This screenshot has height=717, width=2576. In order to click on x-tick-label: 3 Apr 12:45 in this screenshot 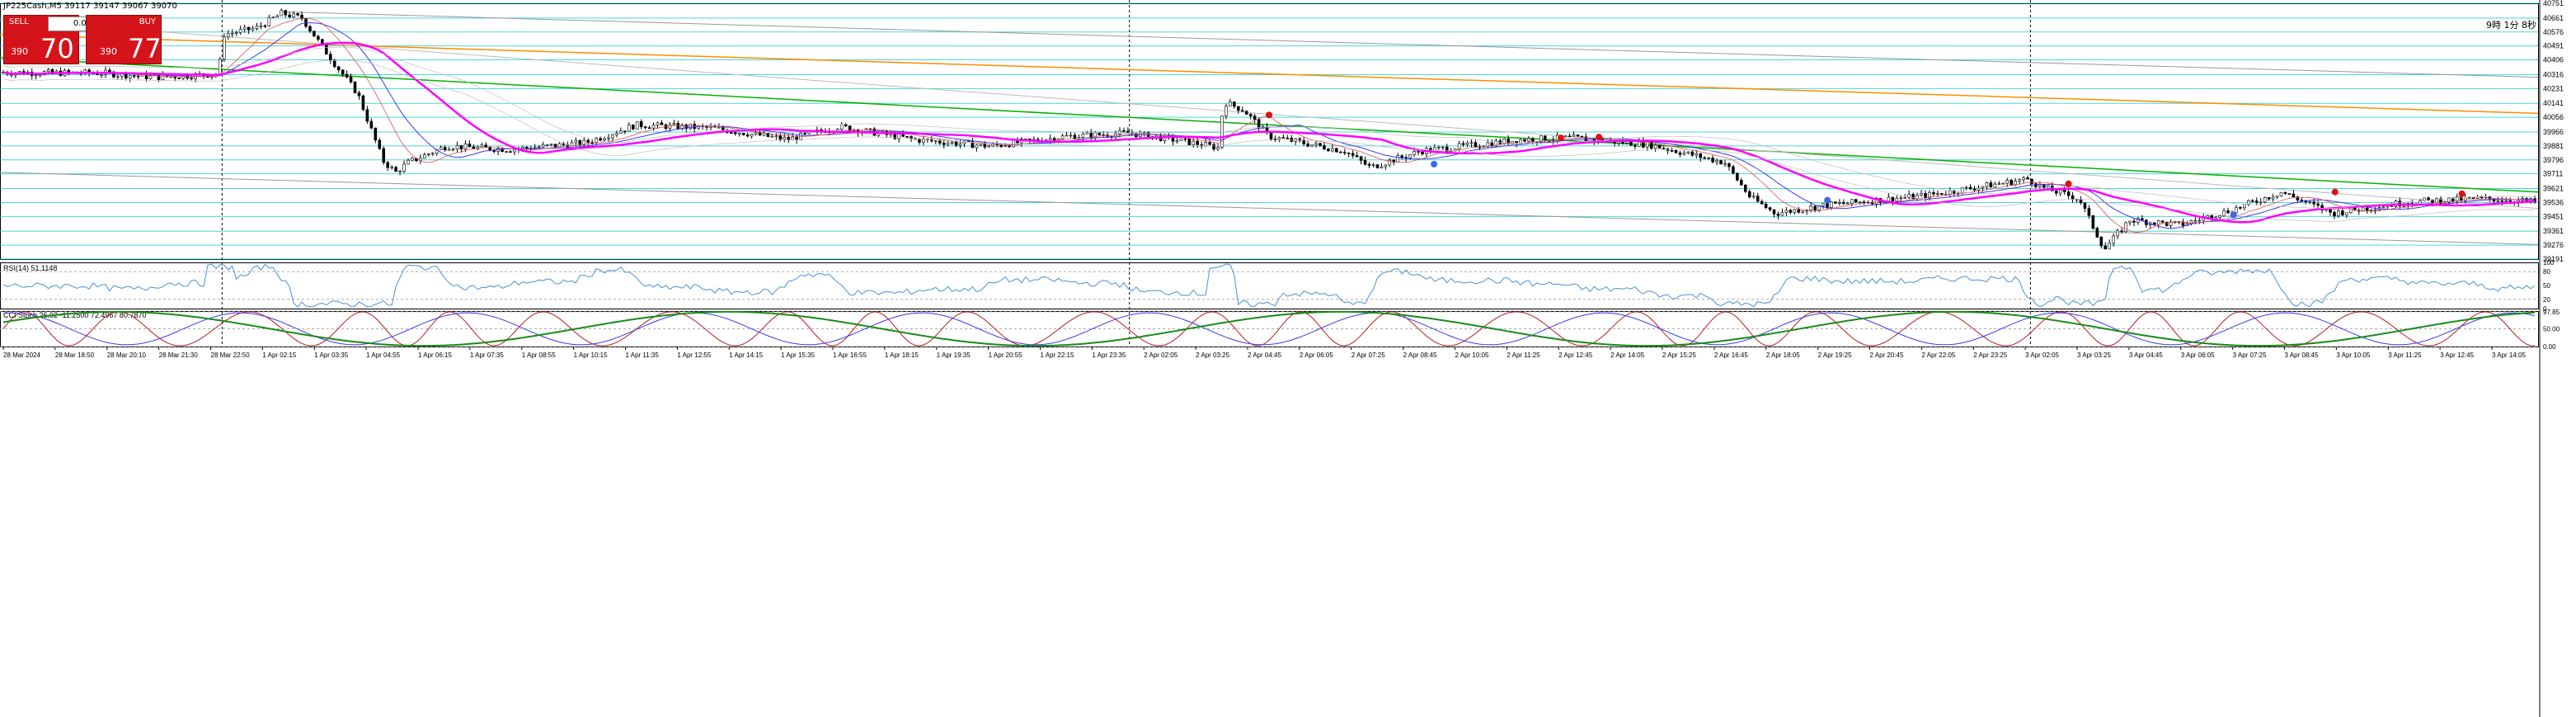, I will do `click(2457, 355)`.